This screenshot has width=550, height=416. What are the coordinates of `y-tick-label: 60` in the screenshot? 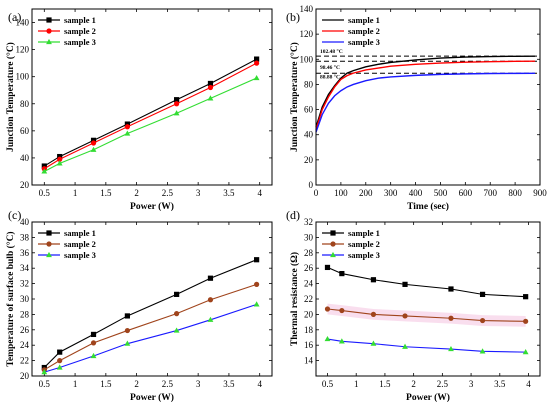 It's located at (25, 131).